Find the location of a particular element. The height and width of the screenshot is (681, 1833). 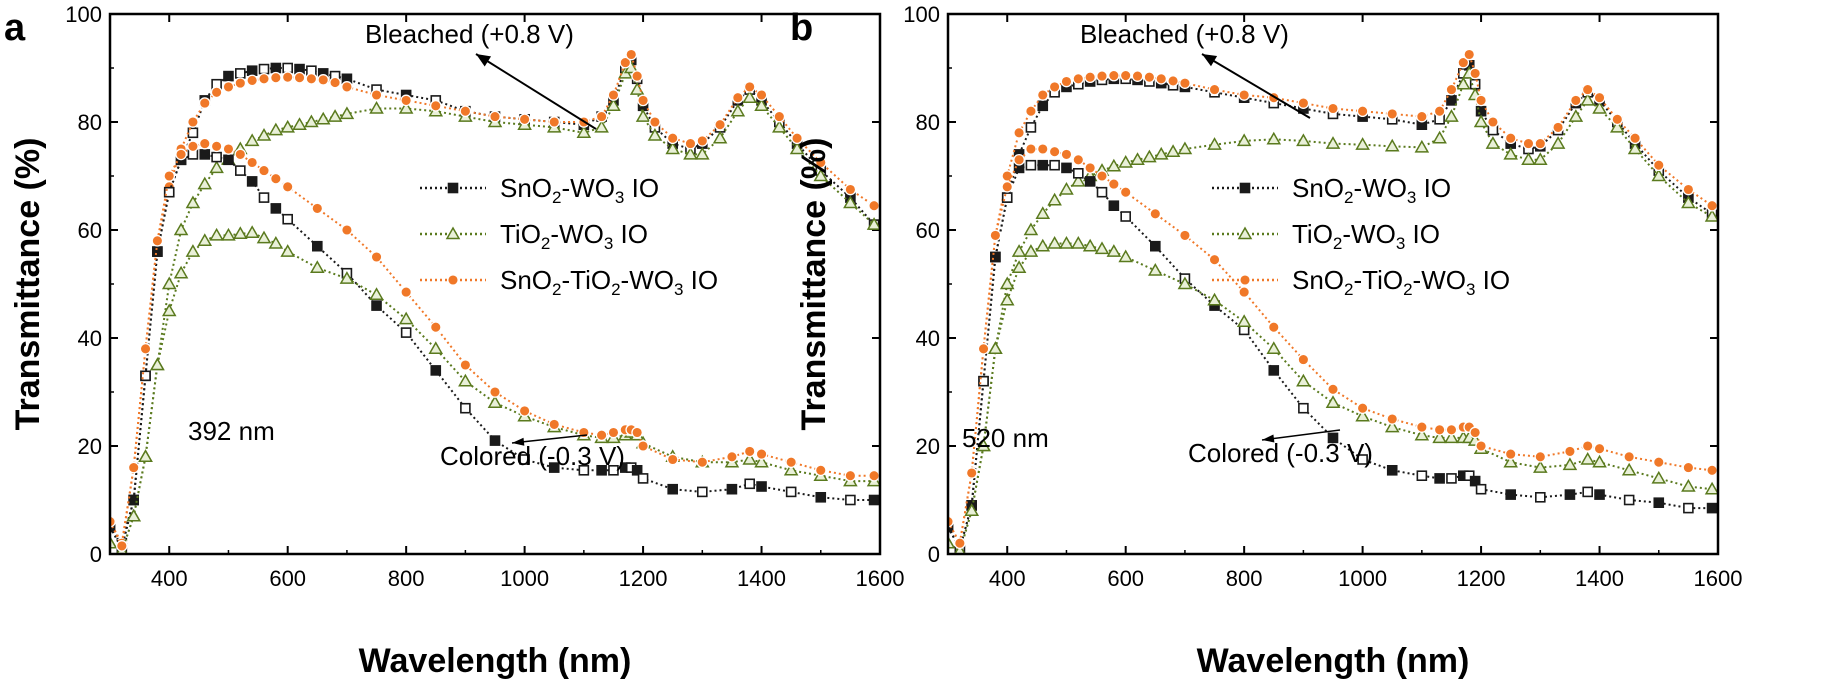

y-axis-label: Transmittance (%) is located at coordinates (814, 284).